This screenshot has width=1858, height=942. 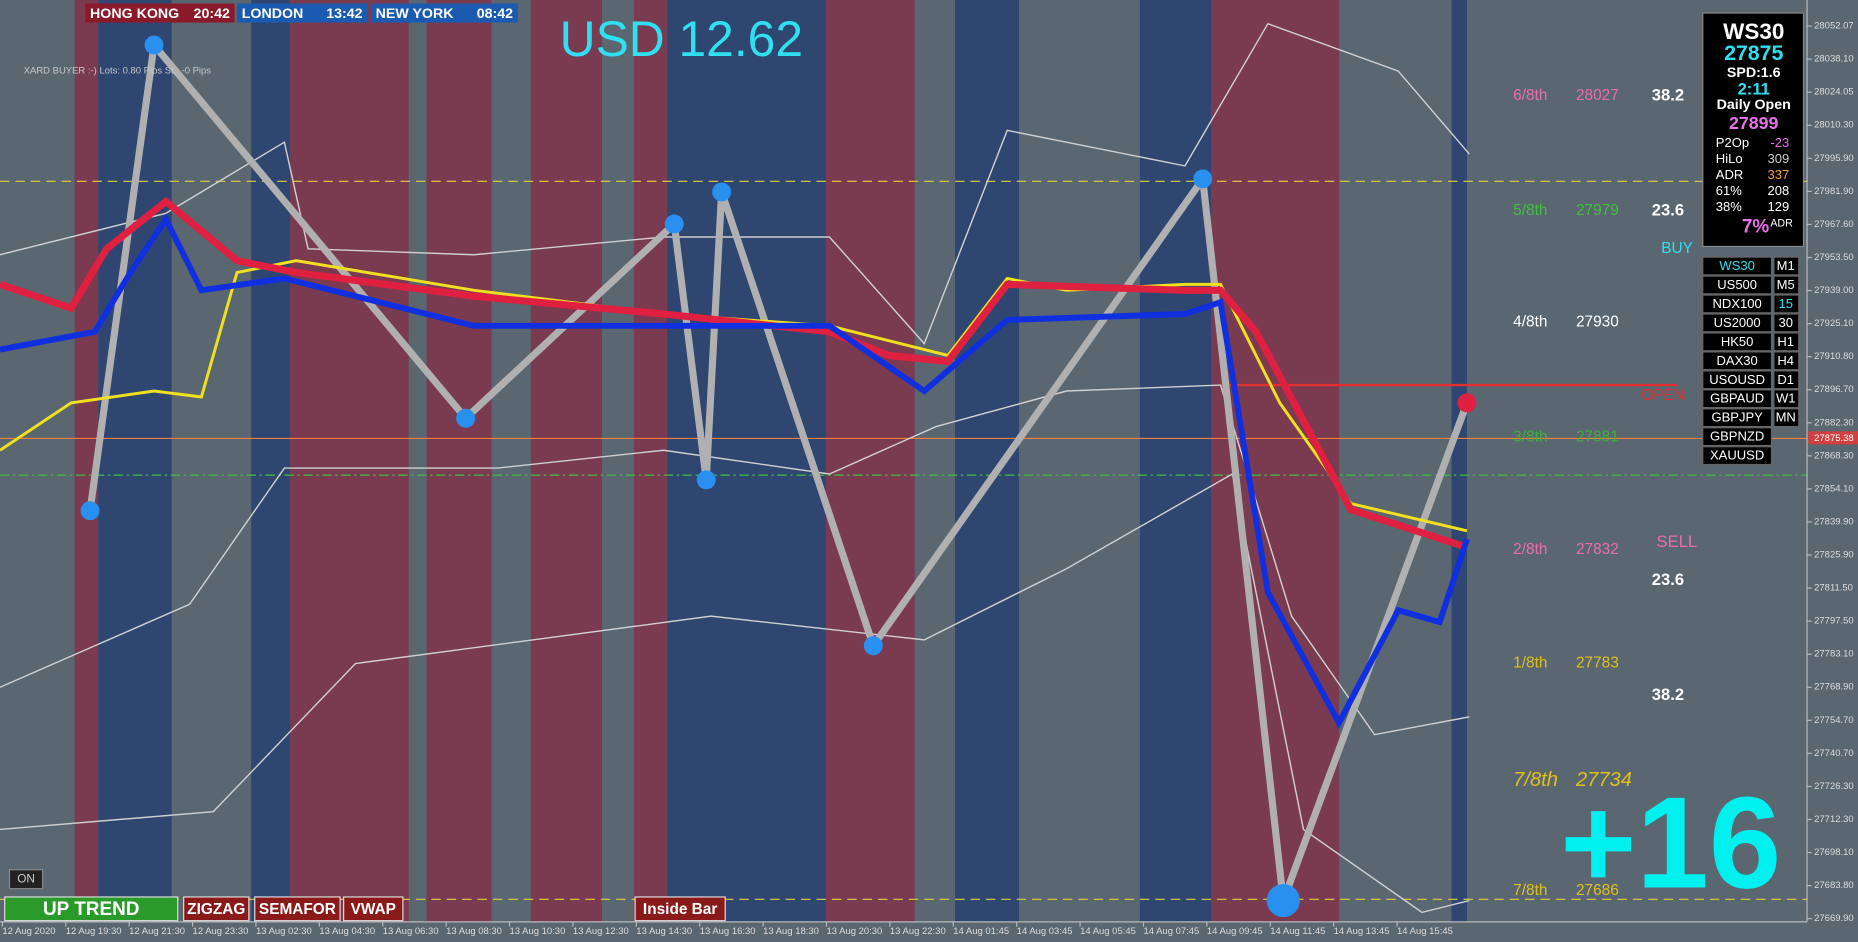 What do you see at coordinates (1834, 290) in the screenshot?
I see `price-tick-label: 27939.00` at bounding box center [1834, 290].